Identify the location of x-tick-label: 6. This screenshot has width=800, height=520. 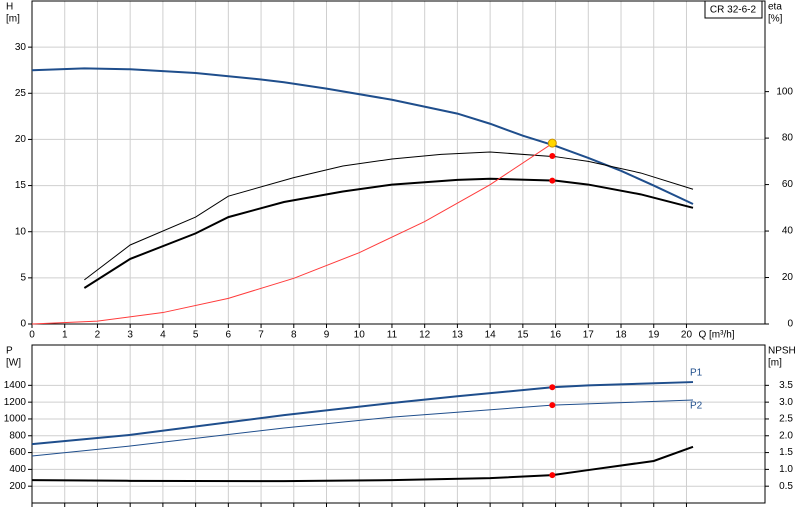
(229, 335).